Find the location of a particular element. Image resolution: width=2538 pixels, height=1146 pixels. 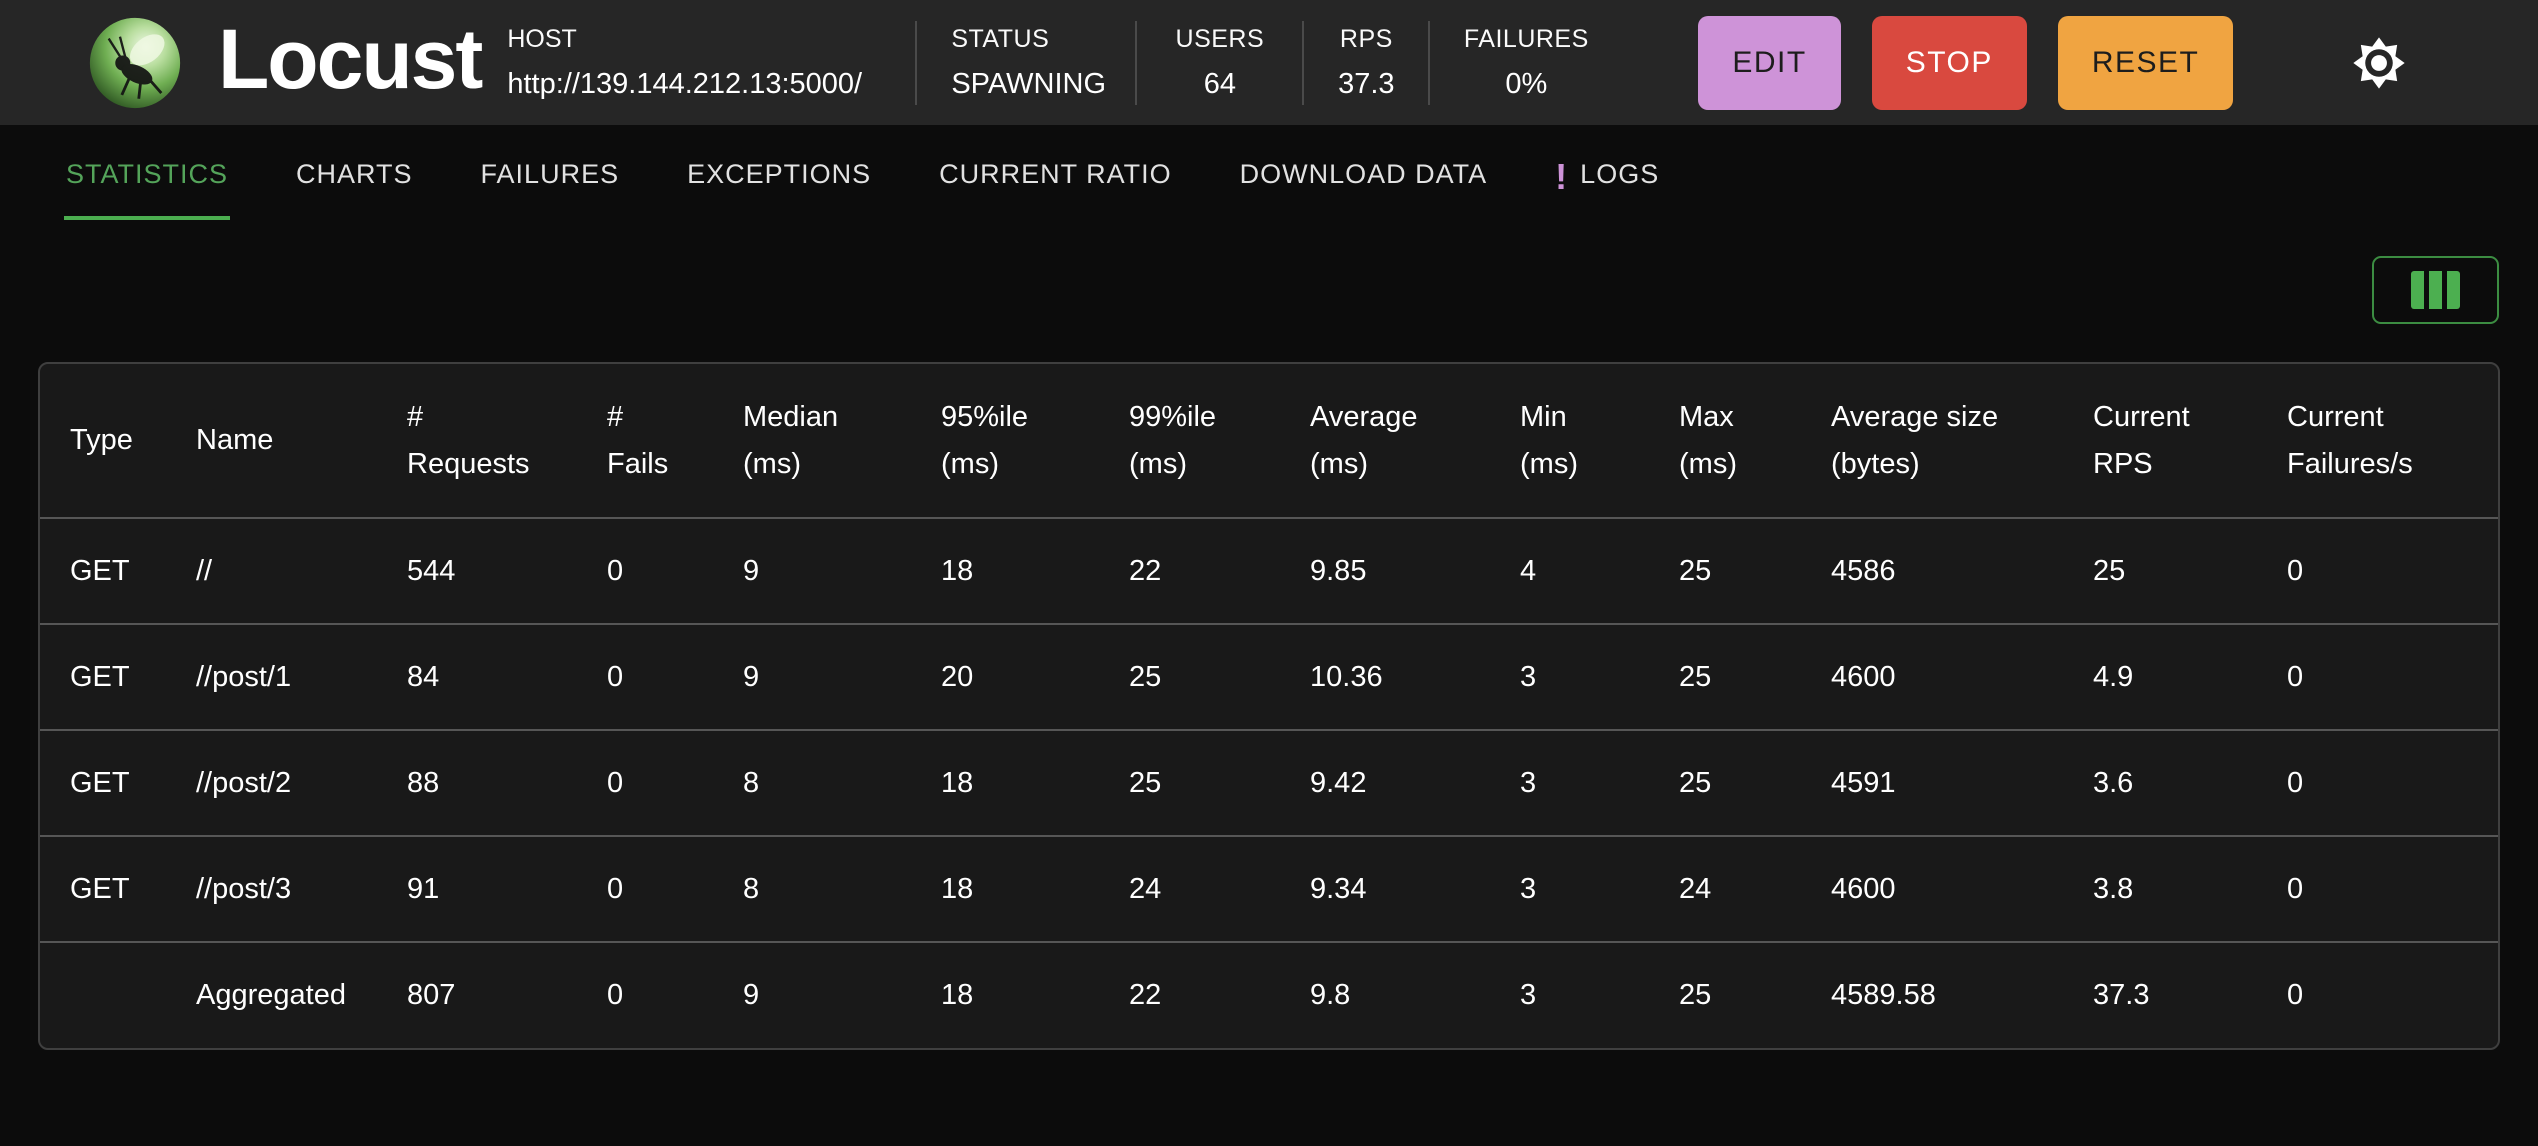

table-cell: 9.85 is located at coordinates (1338, 570).